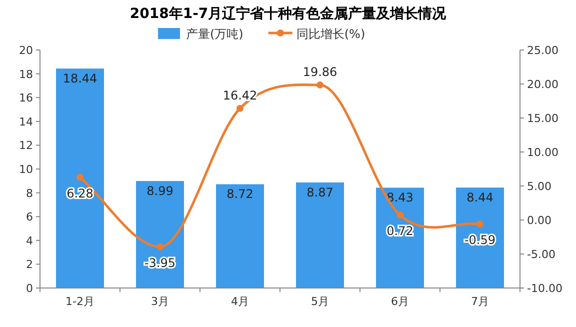 Image resolution: width=576 pixels, height=327 pixels. I want to click on data-label: 8.44, so click(480, 197).